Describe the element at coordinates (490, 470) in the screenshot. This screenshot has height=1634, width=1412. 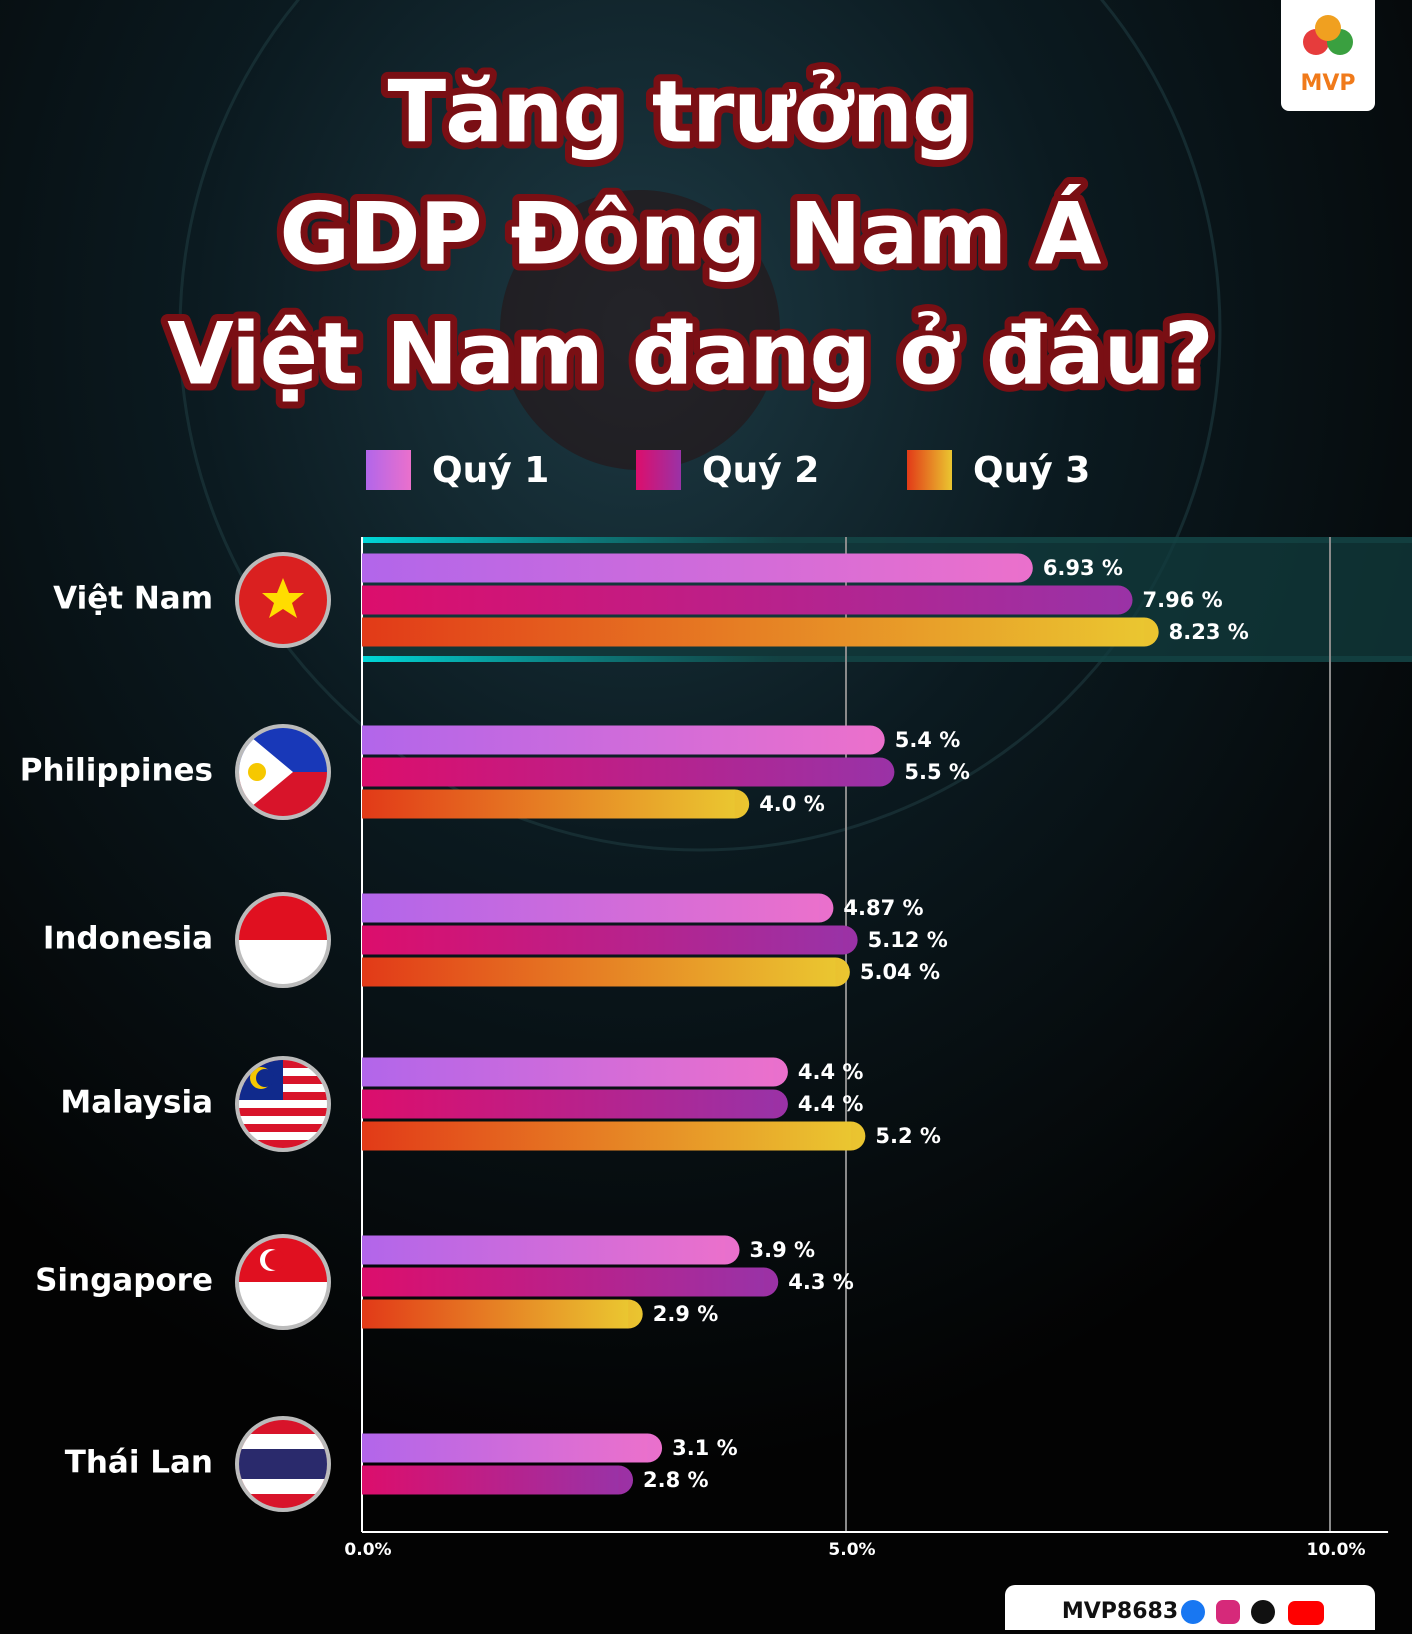
I see `legend-label: Quý 1` at that location.